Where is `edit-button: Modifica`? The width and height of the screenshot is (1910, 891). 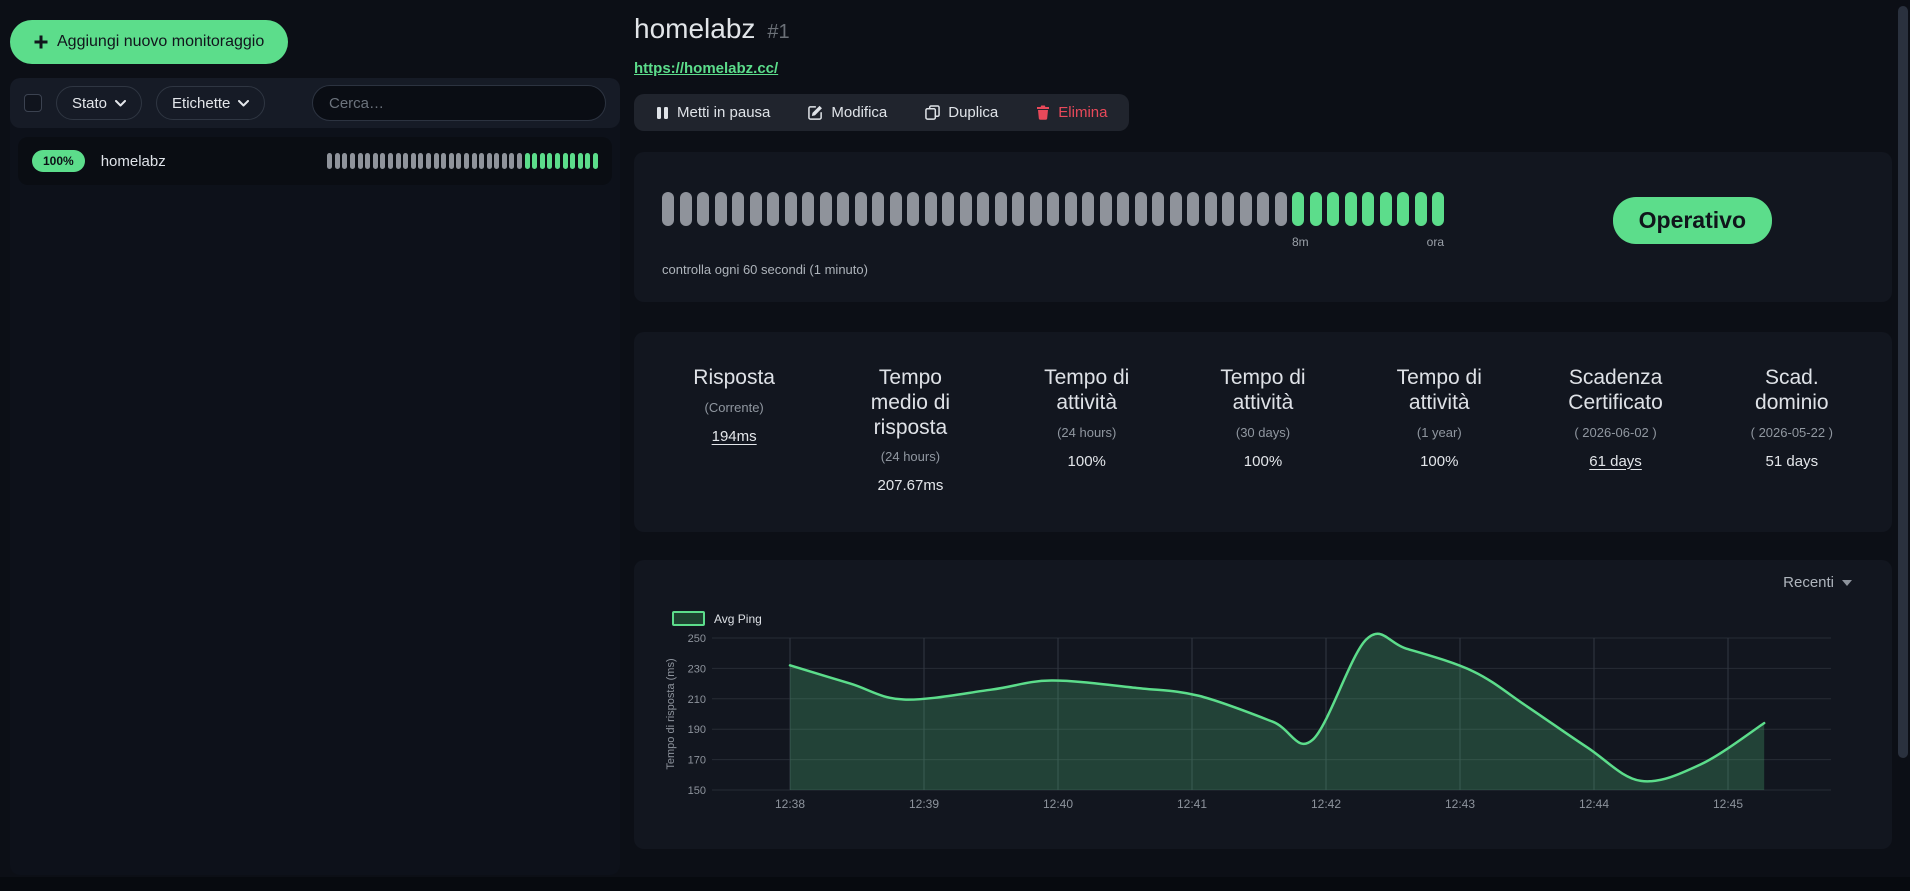
edit-button: Modifica is located at coordinates (847, 112).